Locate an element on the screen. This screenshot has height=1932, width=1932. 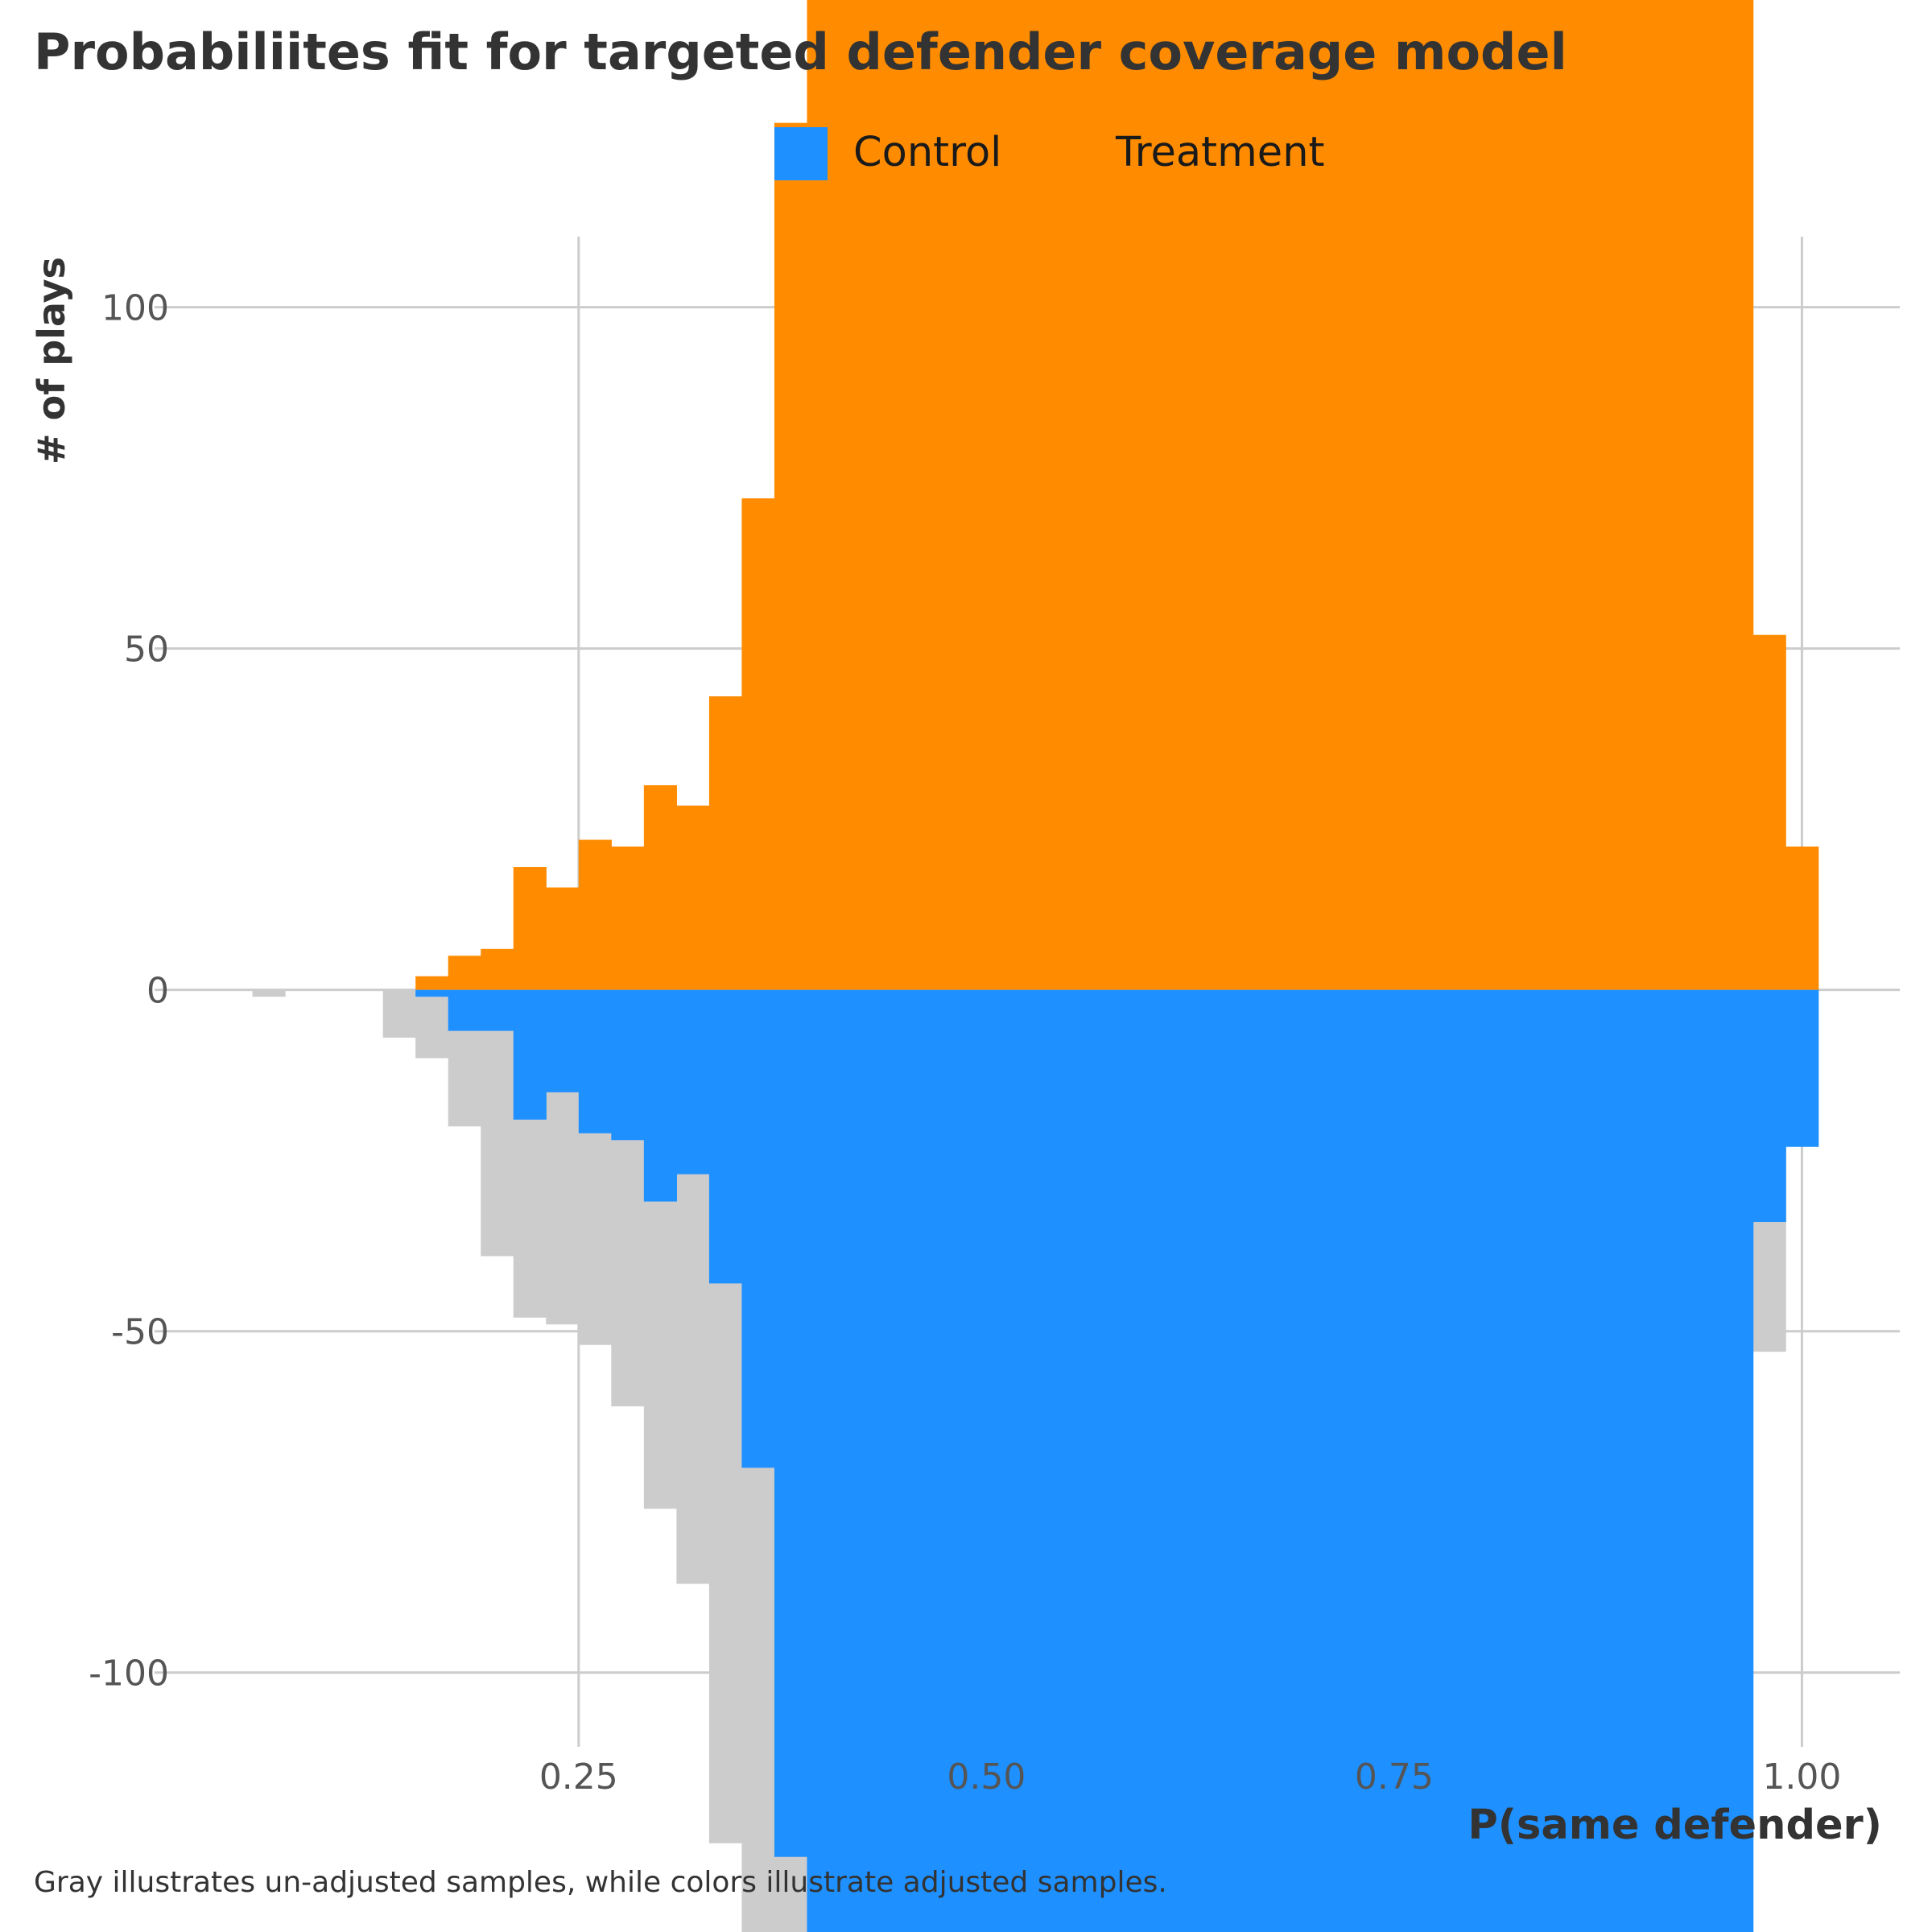
y-tick-label: -100 is located at coordinates (129, 1674).